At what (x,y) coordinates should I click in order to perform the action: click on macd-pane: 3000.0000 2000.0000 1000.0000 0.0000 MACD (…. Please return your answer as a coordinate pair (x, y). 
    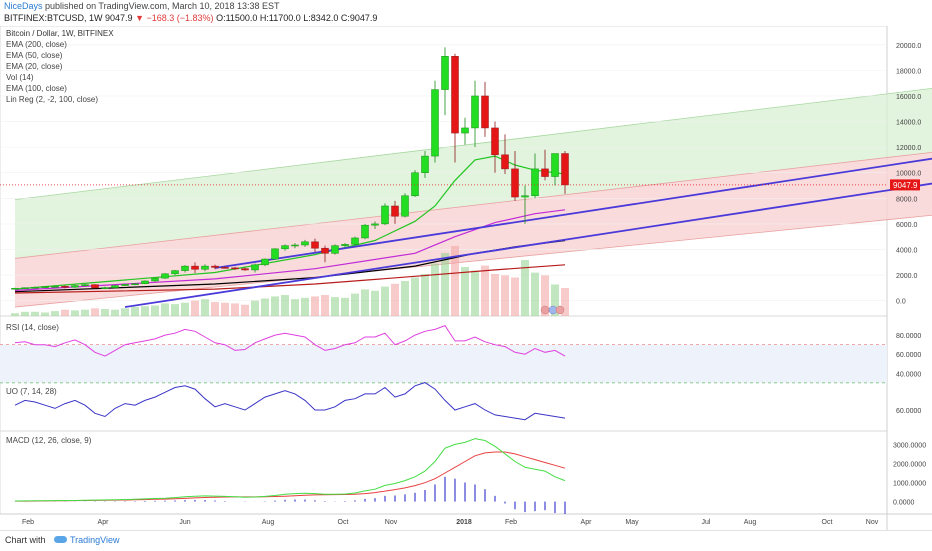
    Looking at the image, I should click on (466, 475).